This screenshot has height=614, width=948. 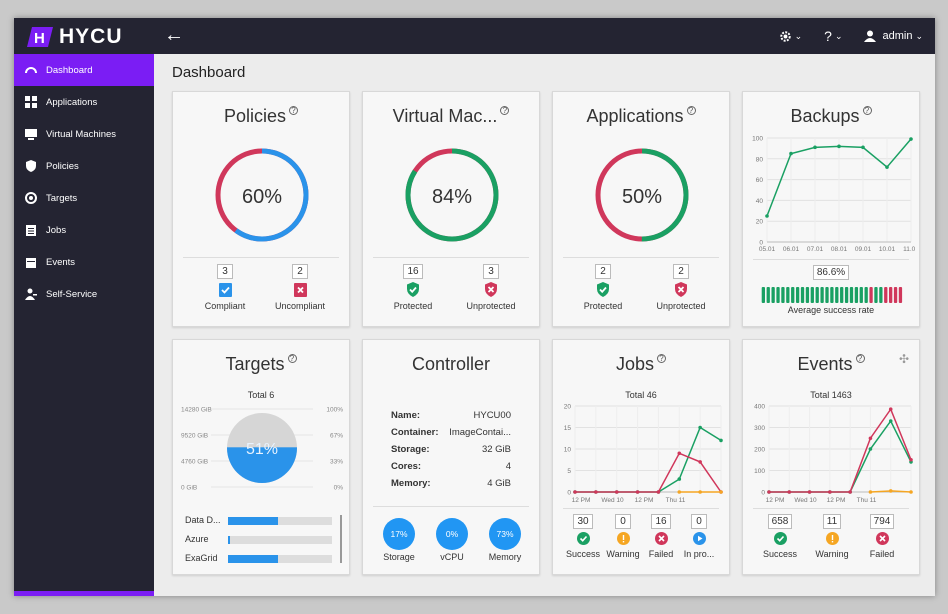 I want to click on protected-stat: 2 Protected, so click(x=603, y=287).